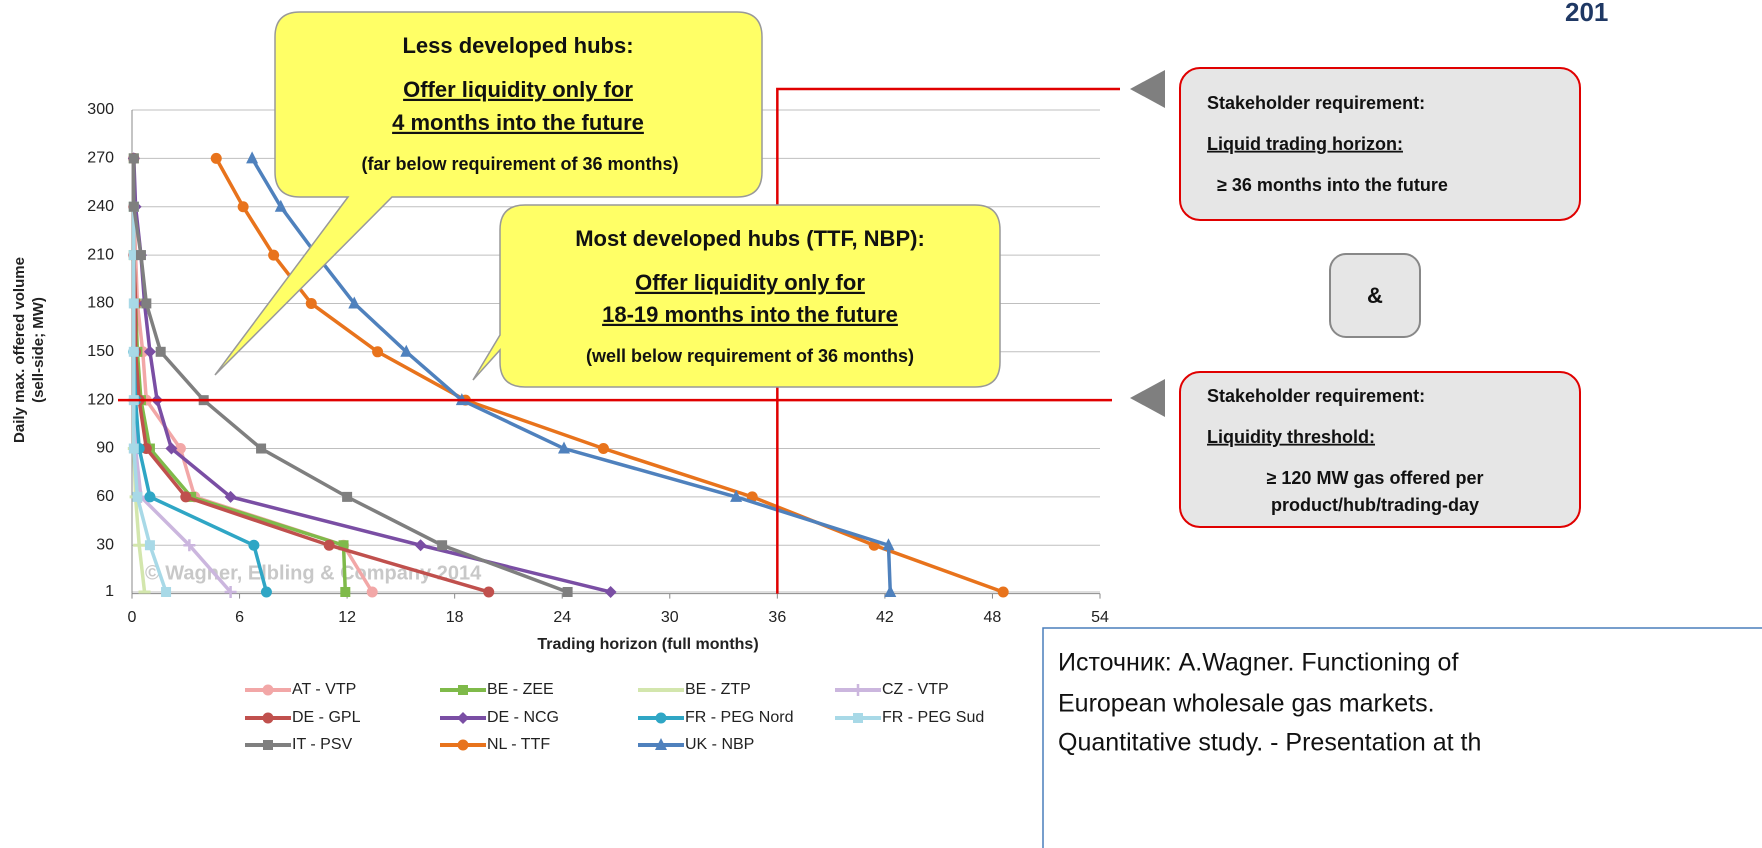 This screenshot has height=848, width=1762. Describe the element at coordinates (719, 744) in the screenshot. I see `legend-label: UK - NBP` at that location.